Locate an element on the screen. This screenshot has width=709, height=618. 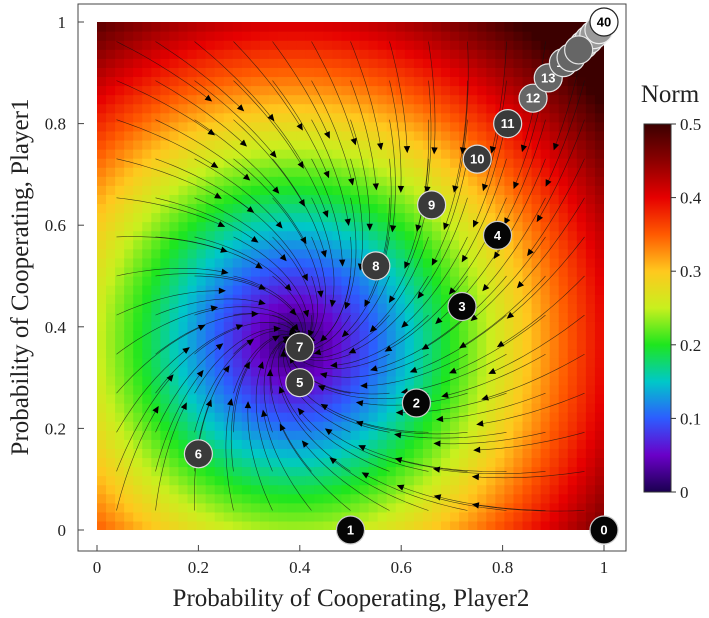
trajectory-label: 0 is located at coordinates (603, 530).